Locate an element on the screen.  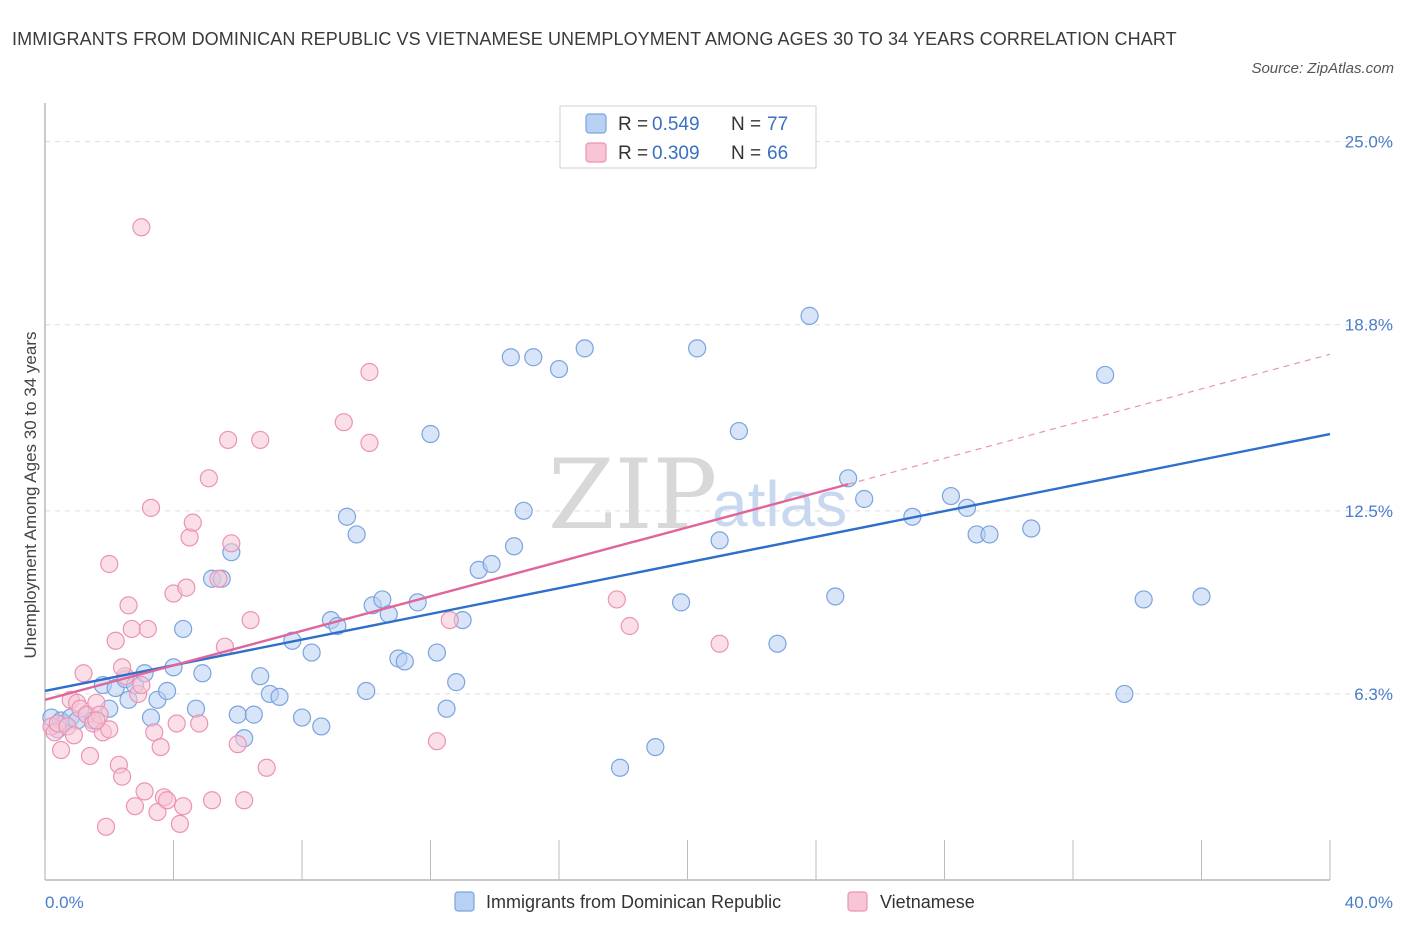
y-tick-label-3: 25.0% is located at coordinates (1369, 142).